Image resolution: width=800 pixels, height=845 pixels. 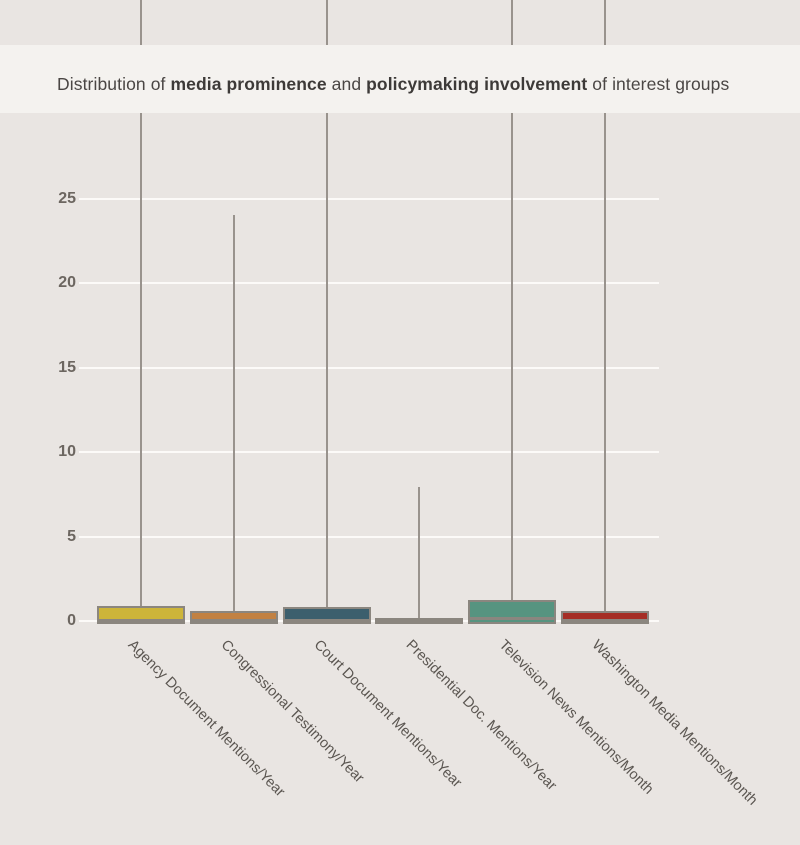 I want to click on title-segment-bold: policymaking involvement, so click(x=477, y=83).